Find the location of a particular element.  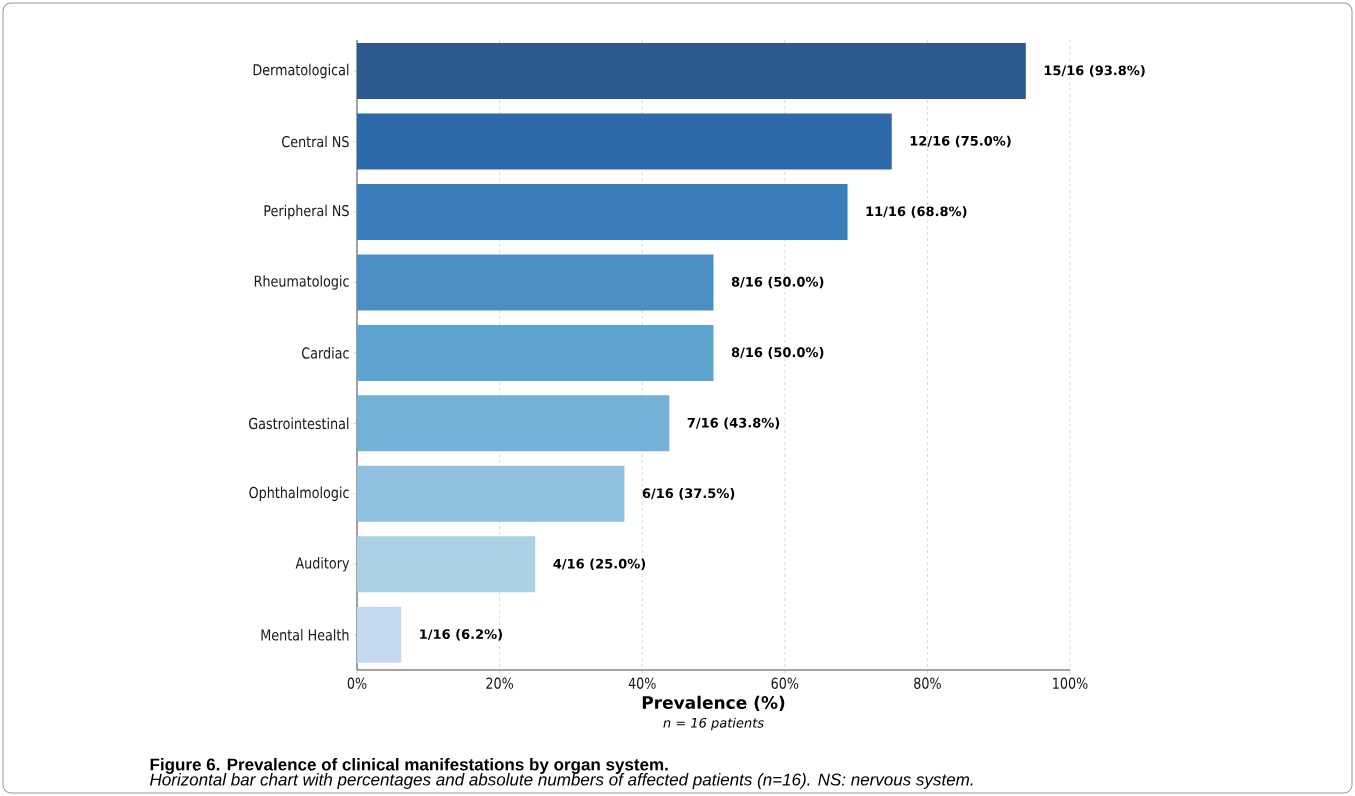

x-tick-label: 0% is located at coordinates (357, 683).